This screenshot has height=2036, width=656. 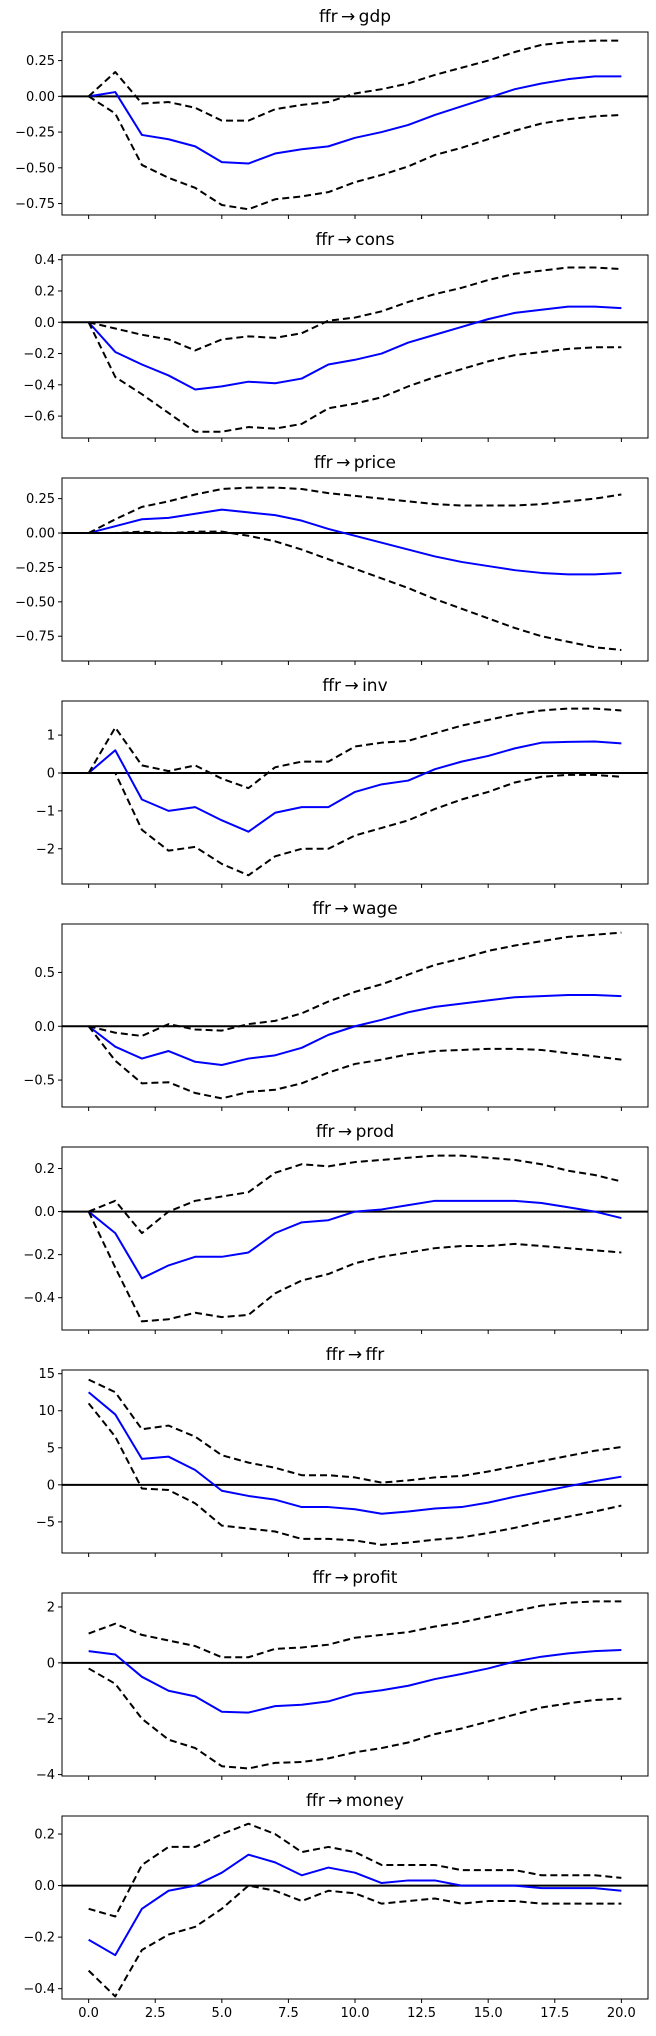 What do you see at coordinates (44, 260) in the screenshot?
I see `y-tick-label: 0.4` at bounding box center [44, 260].